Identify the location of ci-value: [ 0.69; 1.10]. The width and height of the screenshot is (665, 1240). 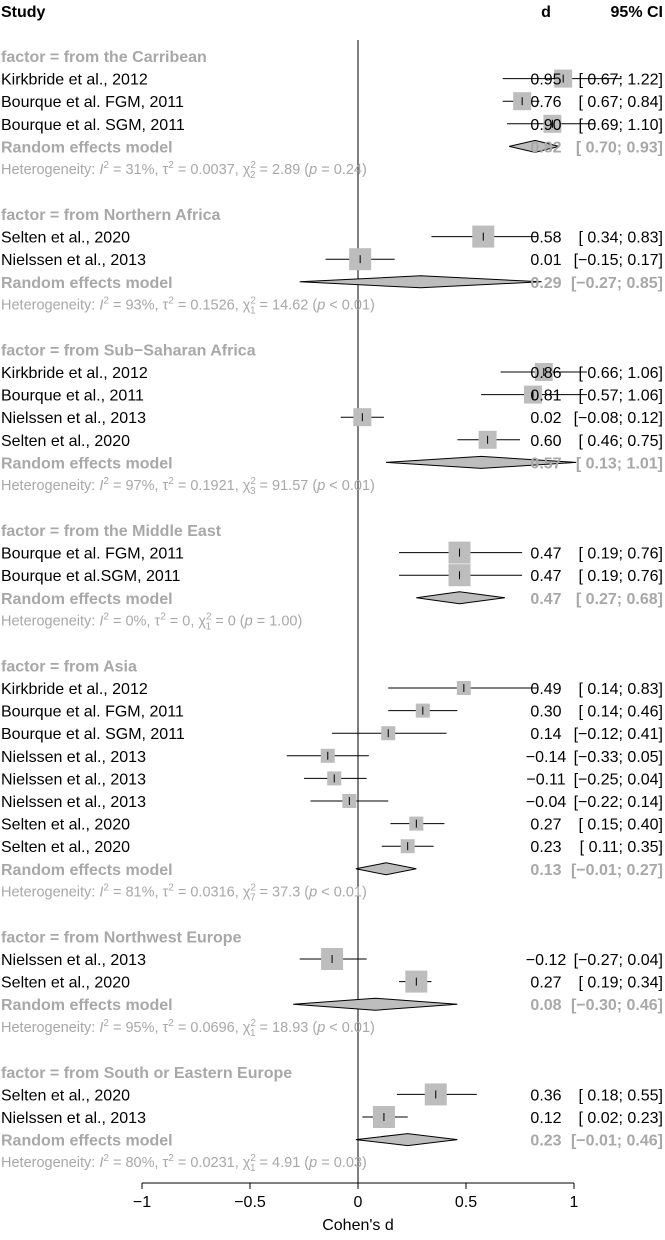
(620, 125).